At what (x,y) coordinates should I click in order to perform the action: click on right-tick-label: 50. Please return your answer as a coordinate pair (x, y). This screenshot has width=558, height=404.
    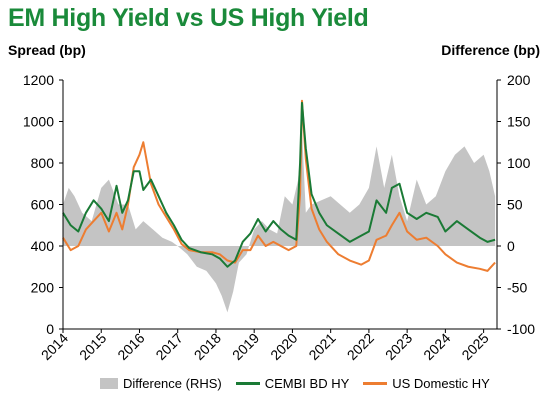
    Looking at the image, I should click on (515, 205).